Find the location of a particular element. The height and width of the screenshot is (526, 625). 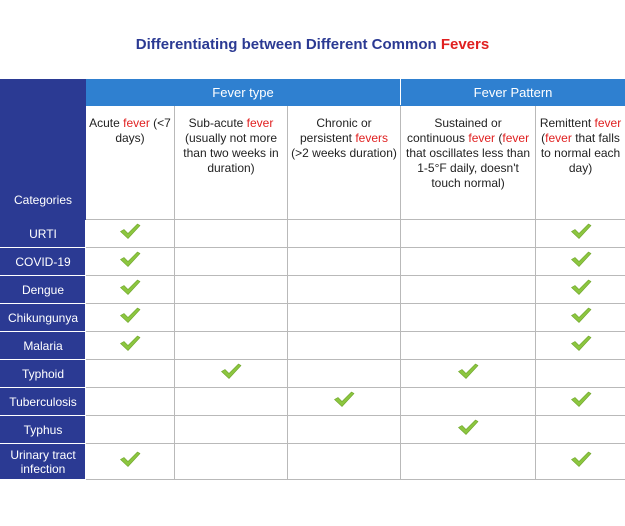

categories-header: Categories is located at coordinates (43, 149).